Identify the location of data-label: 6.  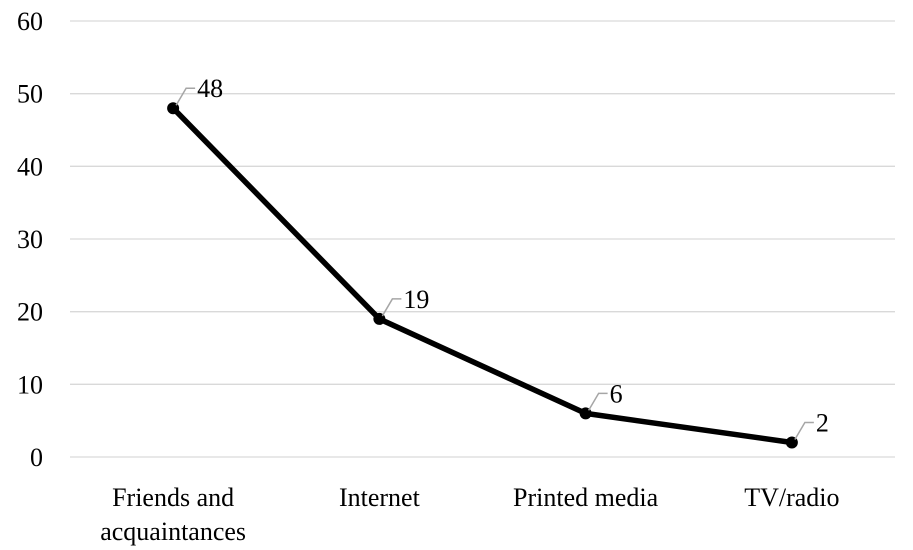
(616, 393).